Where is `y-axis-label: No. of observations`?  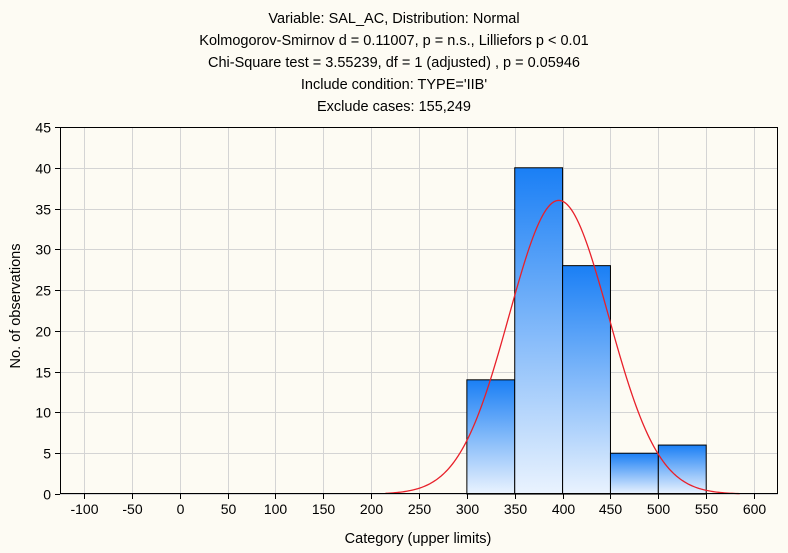
y-axis-label: No. of observations is located at coordinates (16, 306).